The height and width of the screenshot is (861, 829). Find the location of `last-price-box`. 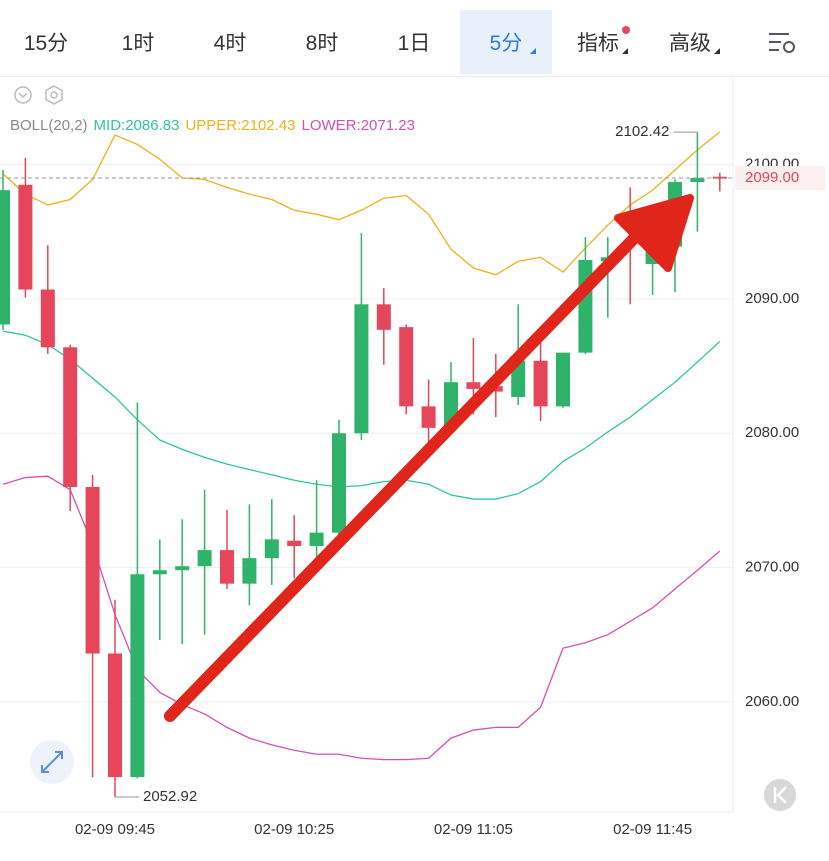

last-price-box is located at coordinates (780, 178).